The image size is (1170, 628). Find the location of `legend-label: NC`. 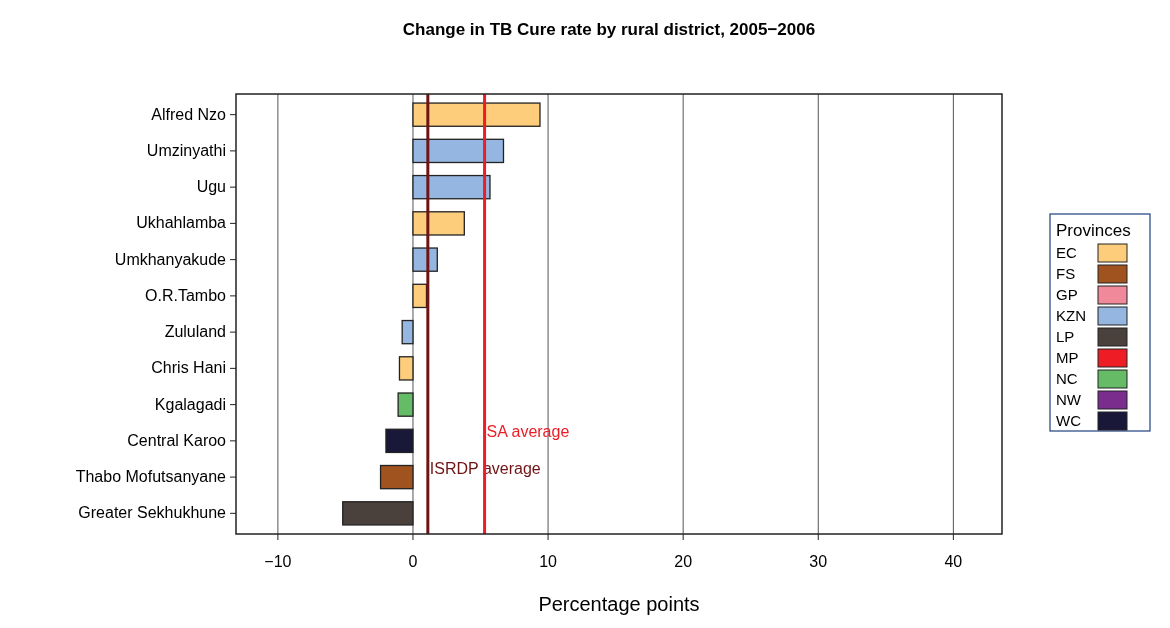

legend-label: NC is located at coordinates (1067, 378).